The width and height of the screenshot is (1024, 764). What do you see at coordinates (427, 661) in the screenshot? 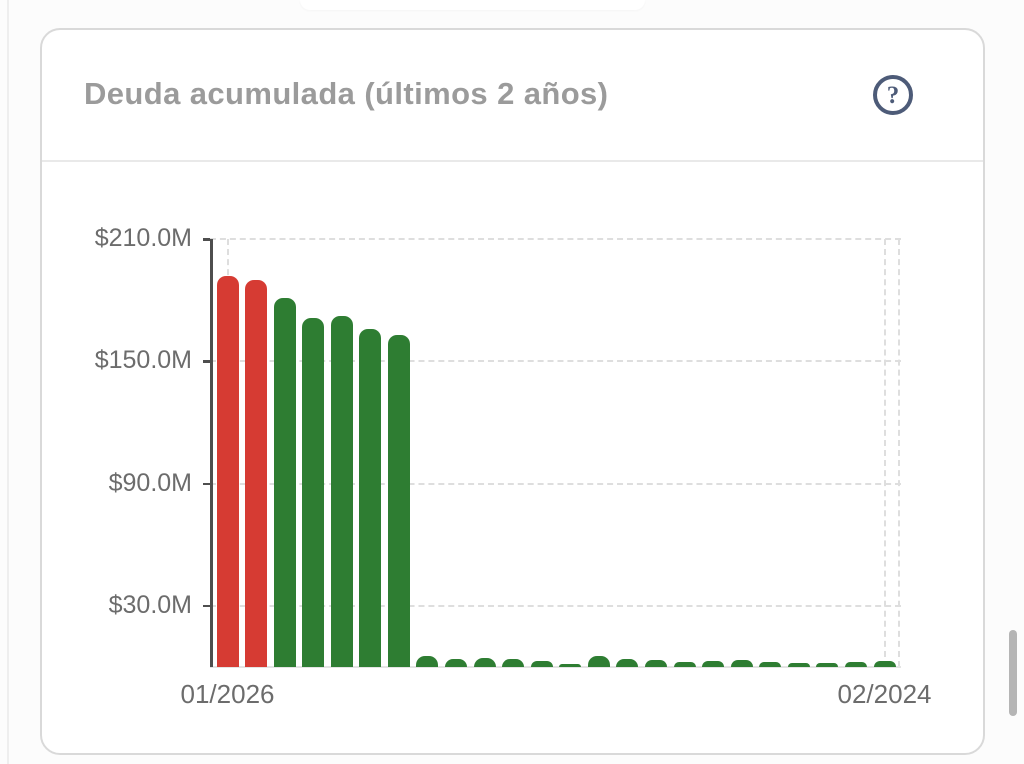
I see `bar-06-2025` at bounding box center [427, 661].